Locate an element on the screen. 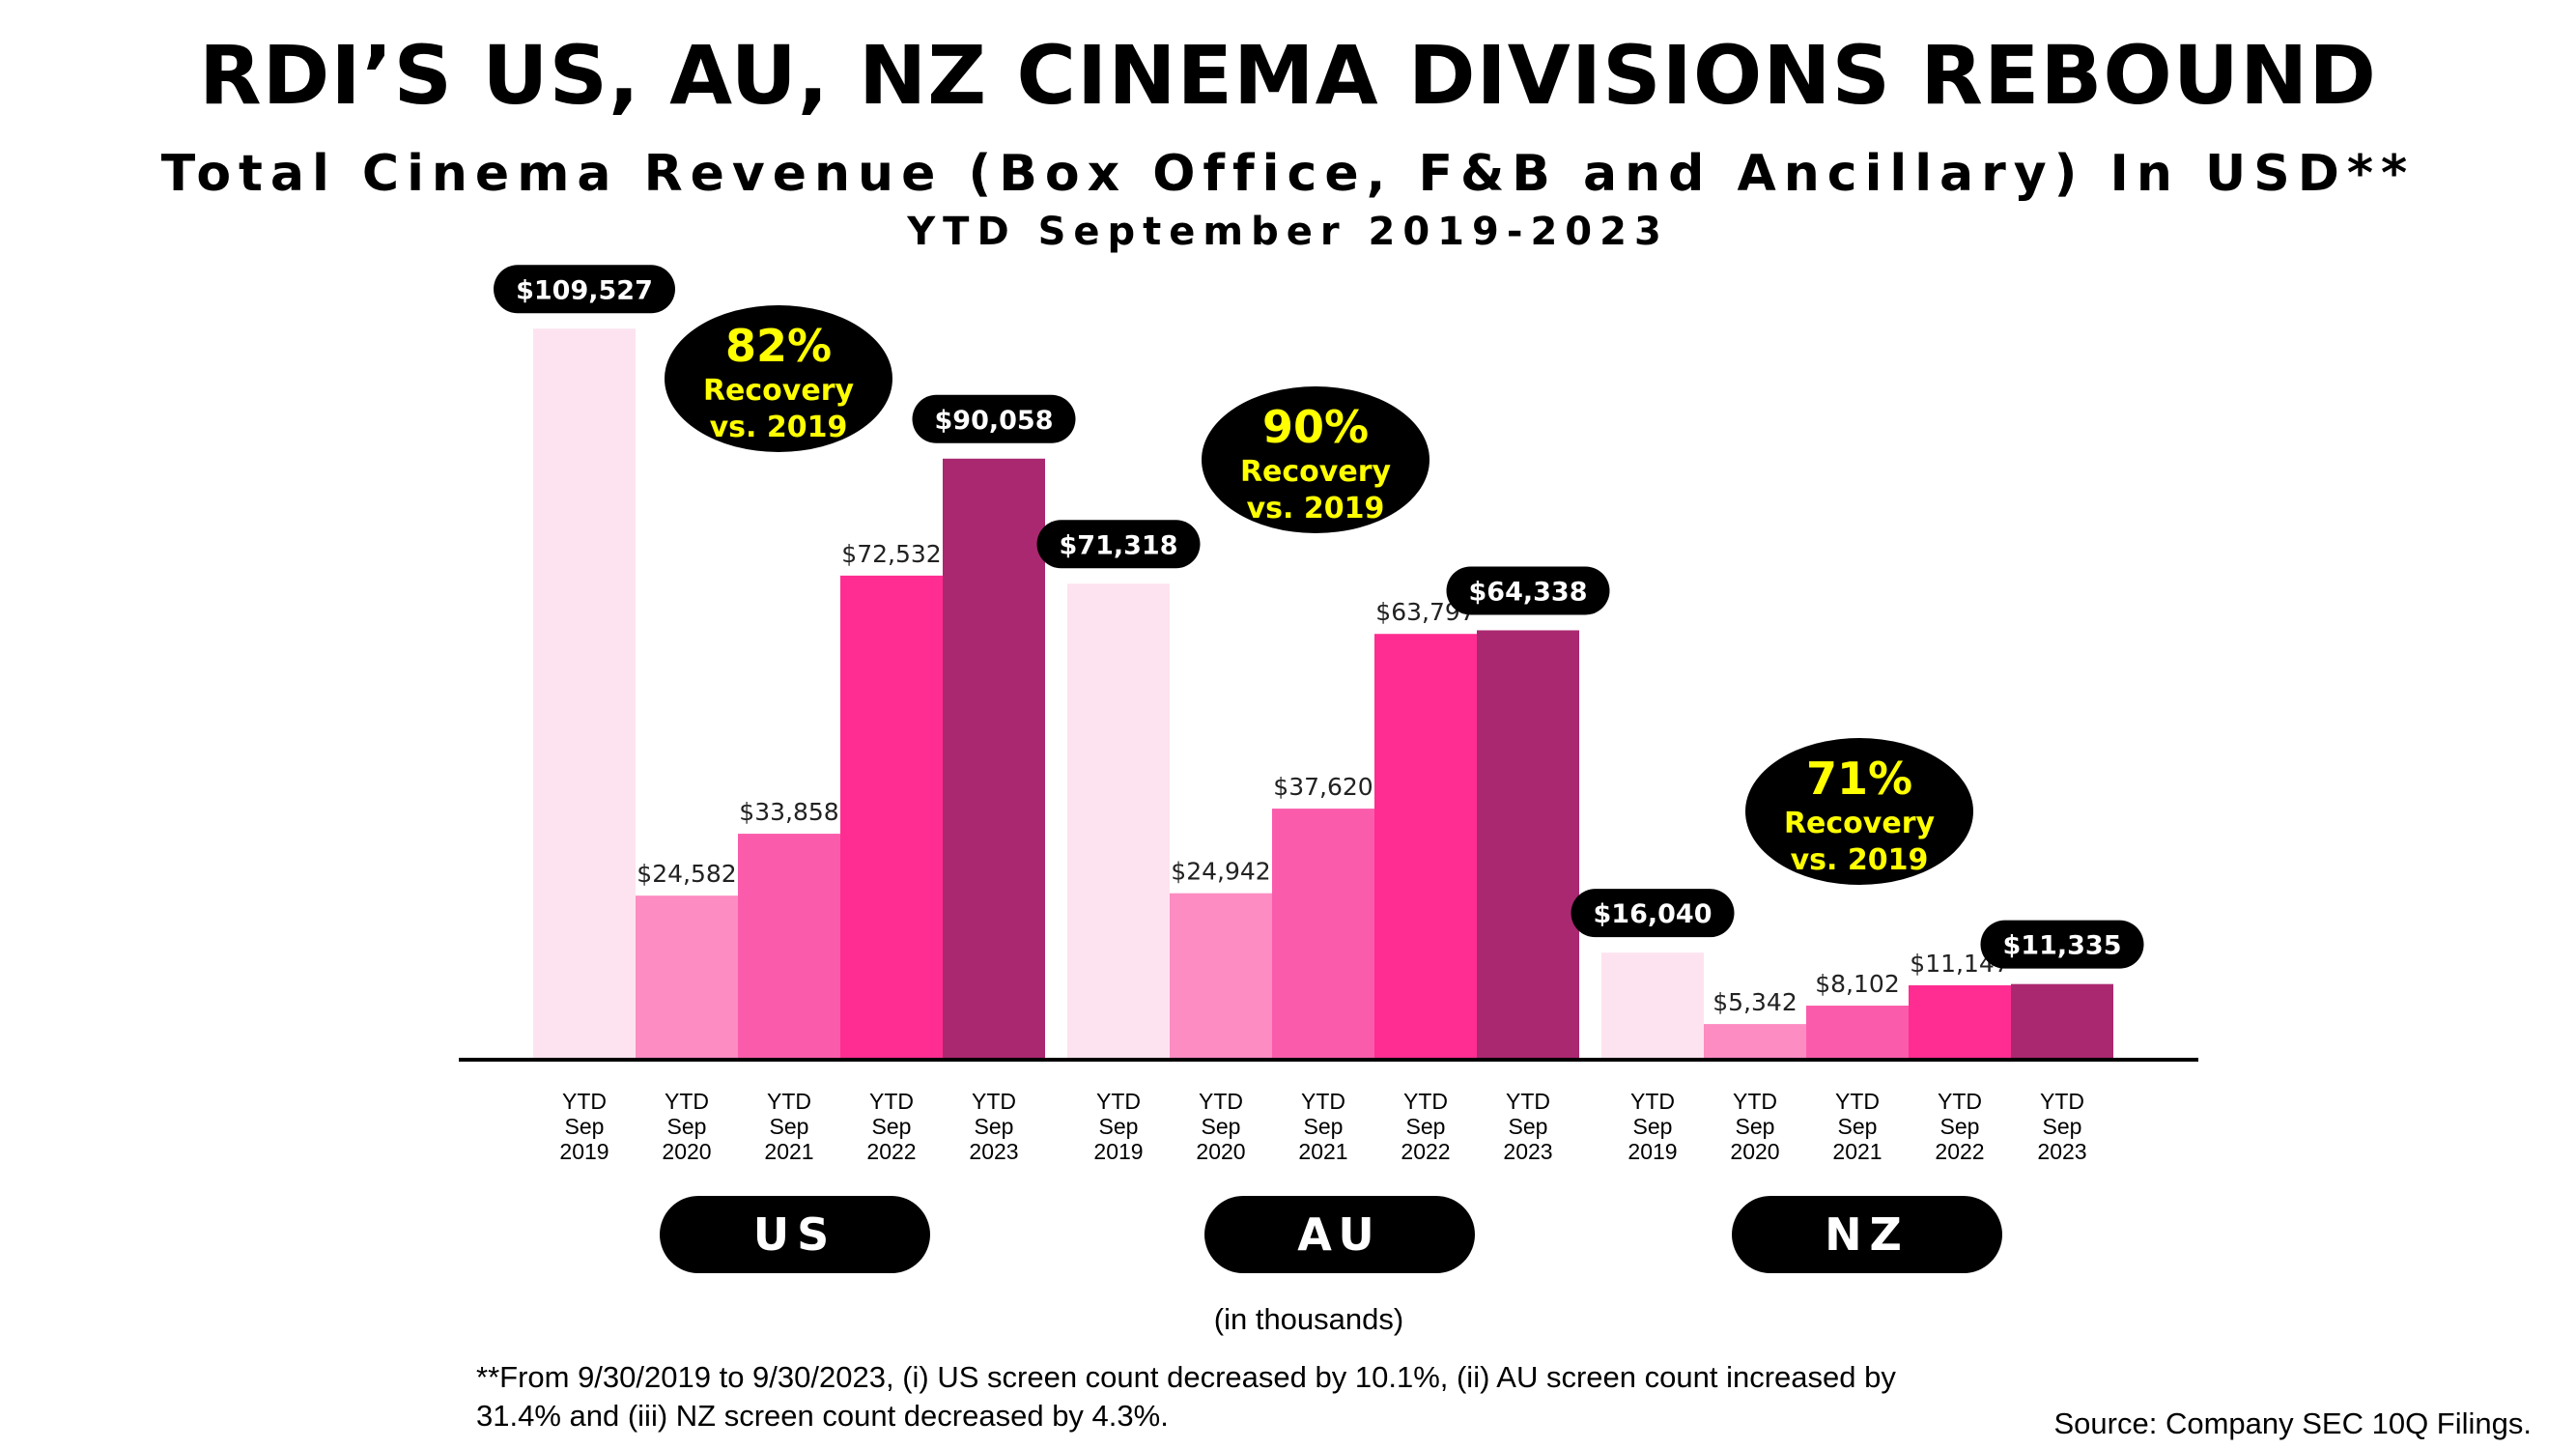  recovery-callout-au is located at coordinates (1316, 459).